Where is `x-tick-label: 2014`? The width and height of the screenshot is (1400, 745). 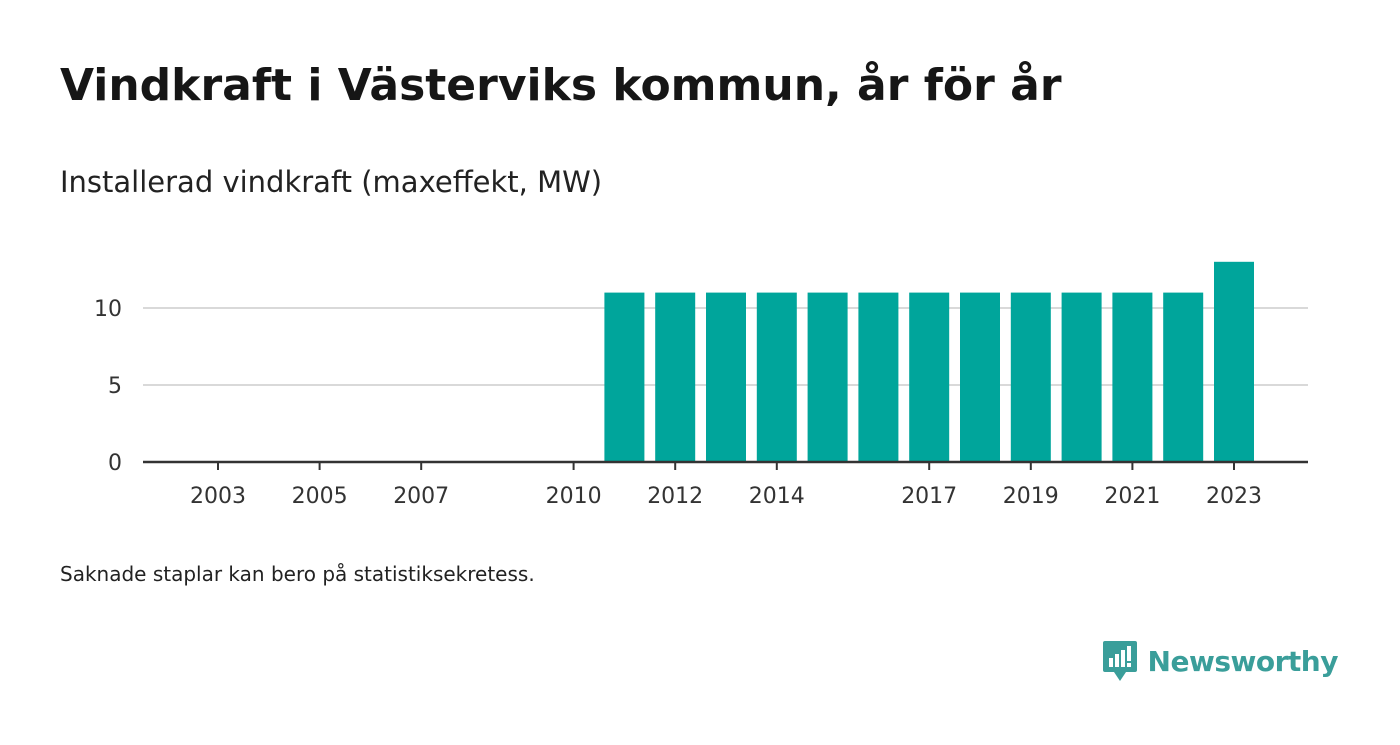 x-tick-label: 2014 is located at coordinates (777, 496).